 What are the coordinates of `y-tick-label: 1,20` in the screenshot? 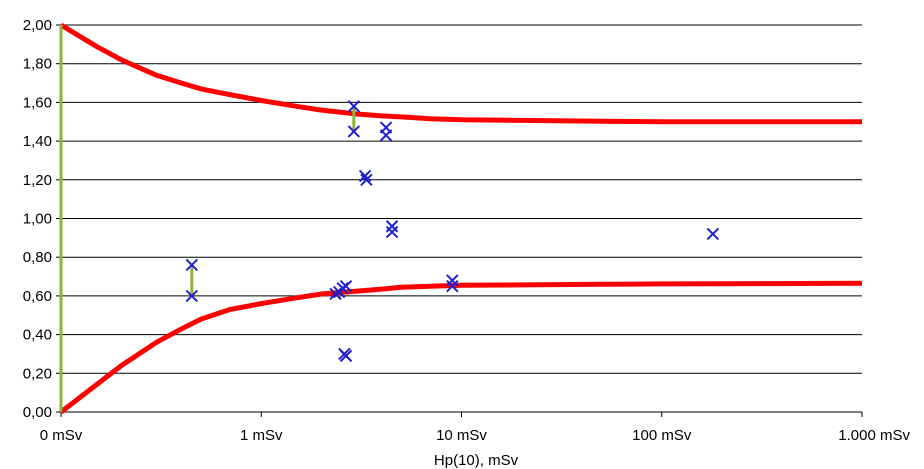 It's located at (37, 180).